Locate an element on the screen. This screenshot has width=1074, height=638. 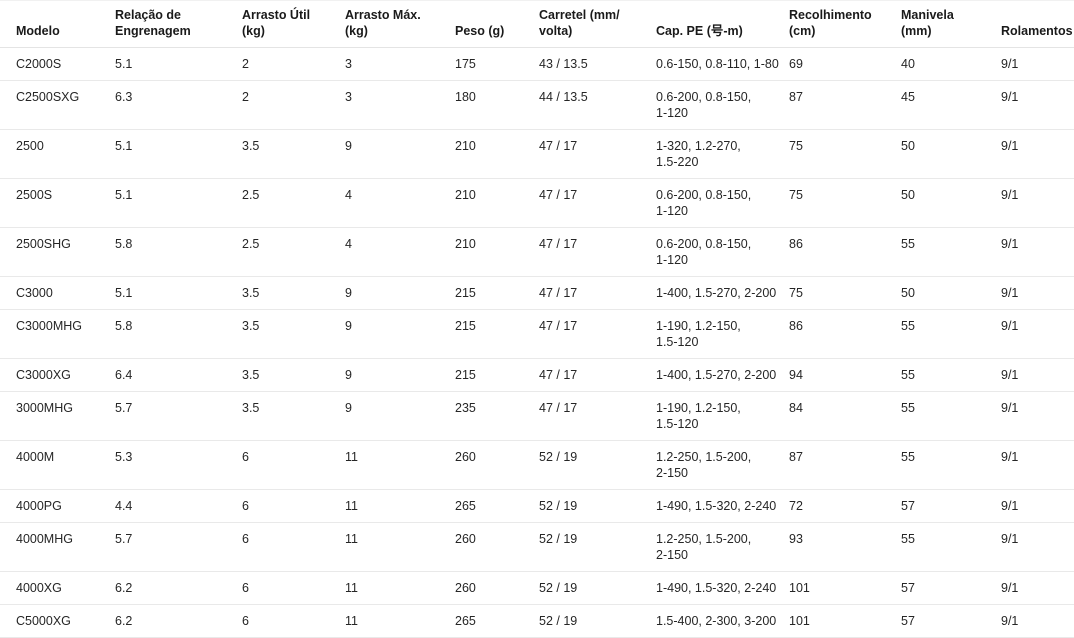
cell-relacao: 5.7 is located at coordinates (178, 547).